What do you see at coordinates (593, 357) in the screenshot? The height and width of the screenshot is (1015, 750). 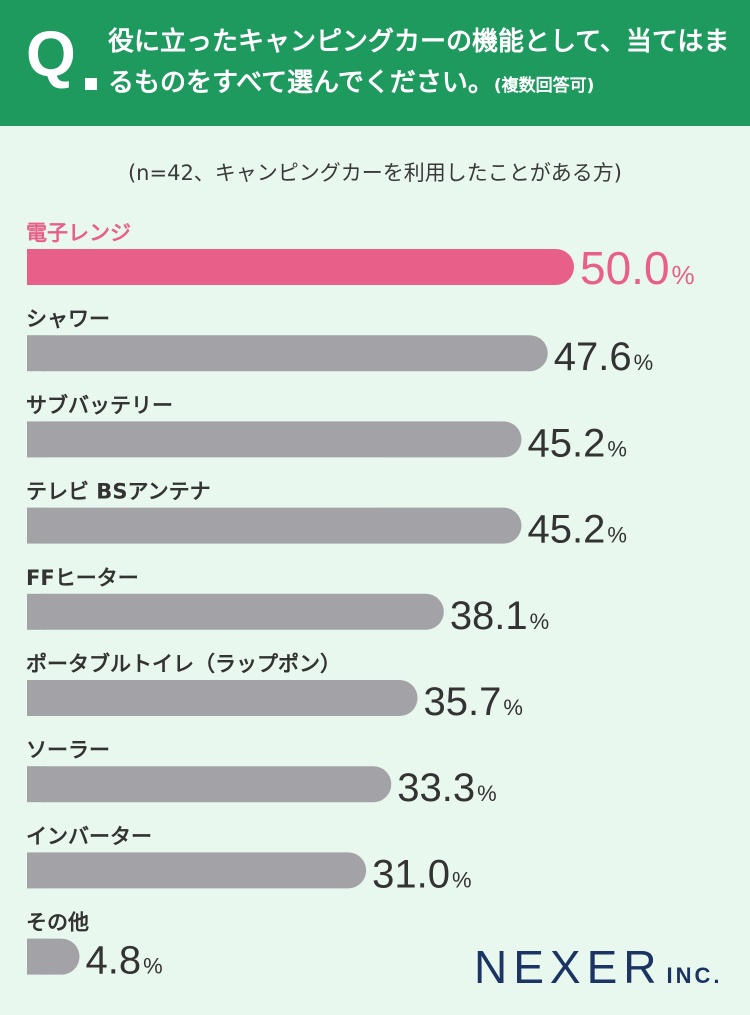 I see `value-number: 47.6` at bounding box center [593, 357].